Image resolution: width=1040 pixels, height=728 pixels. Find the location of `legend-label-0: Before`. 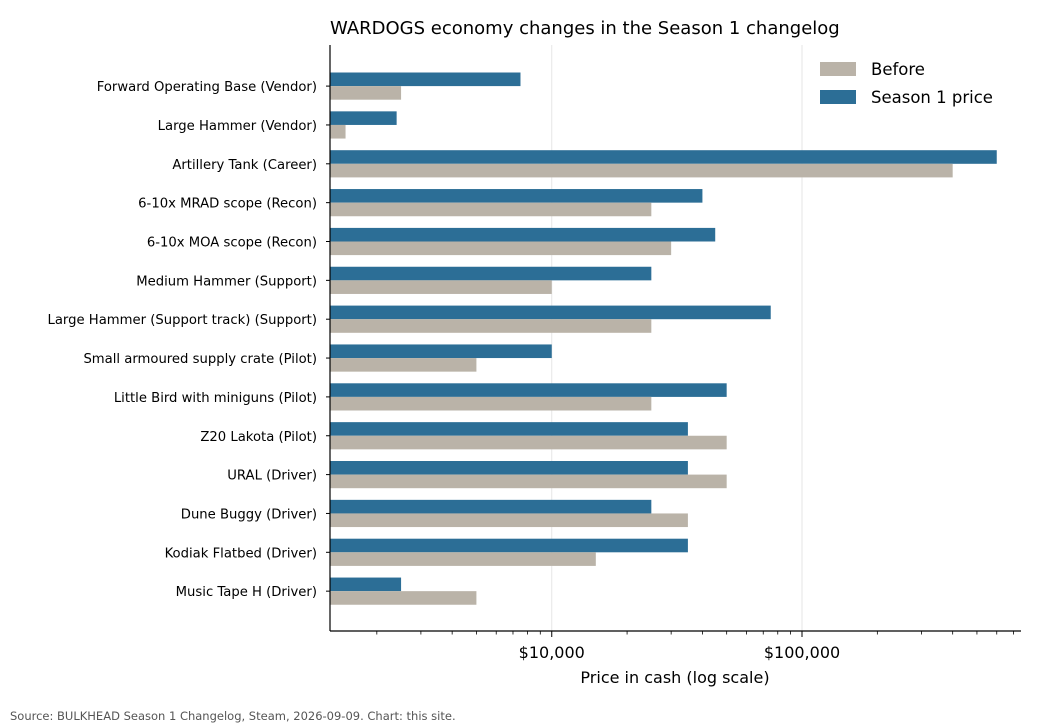

legend-label-0: Before is located at coordinates (898, 69).